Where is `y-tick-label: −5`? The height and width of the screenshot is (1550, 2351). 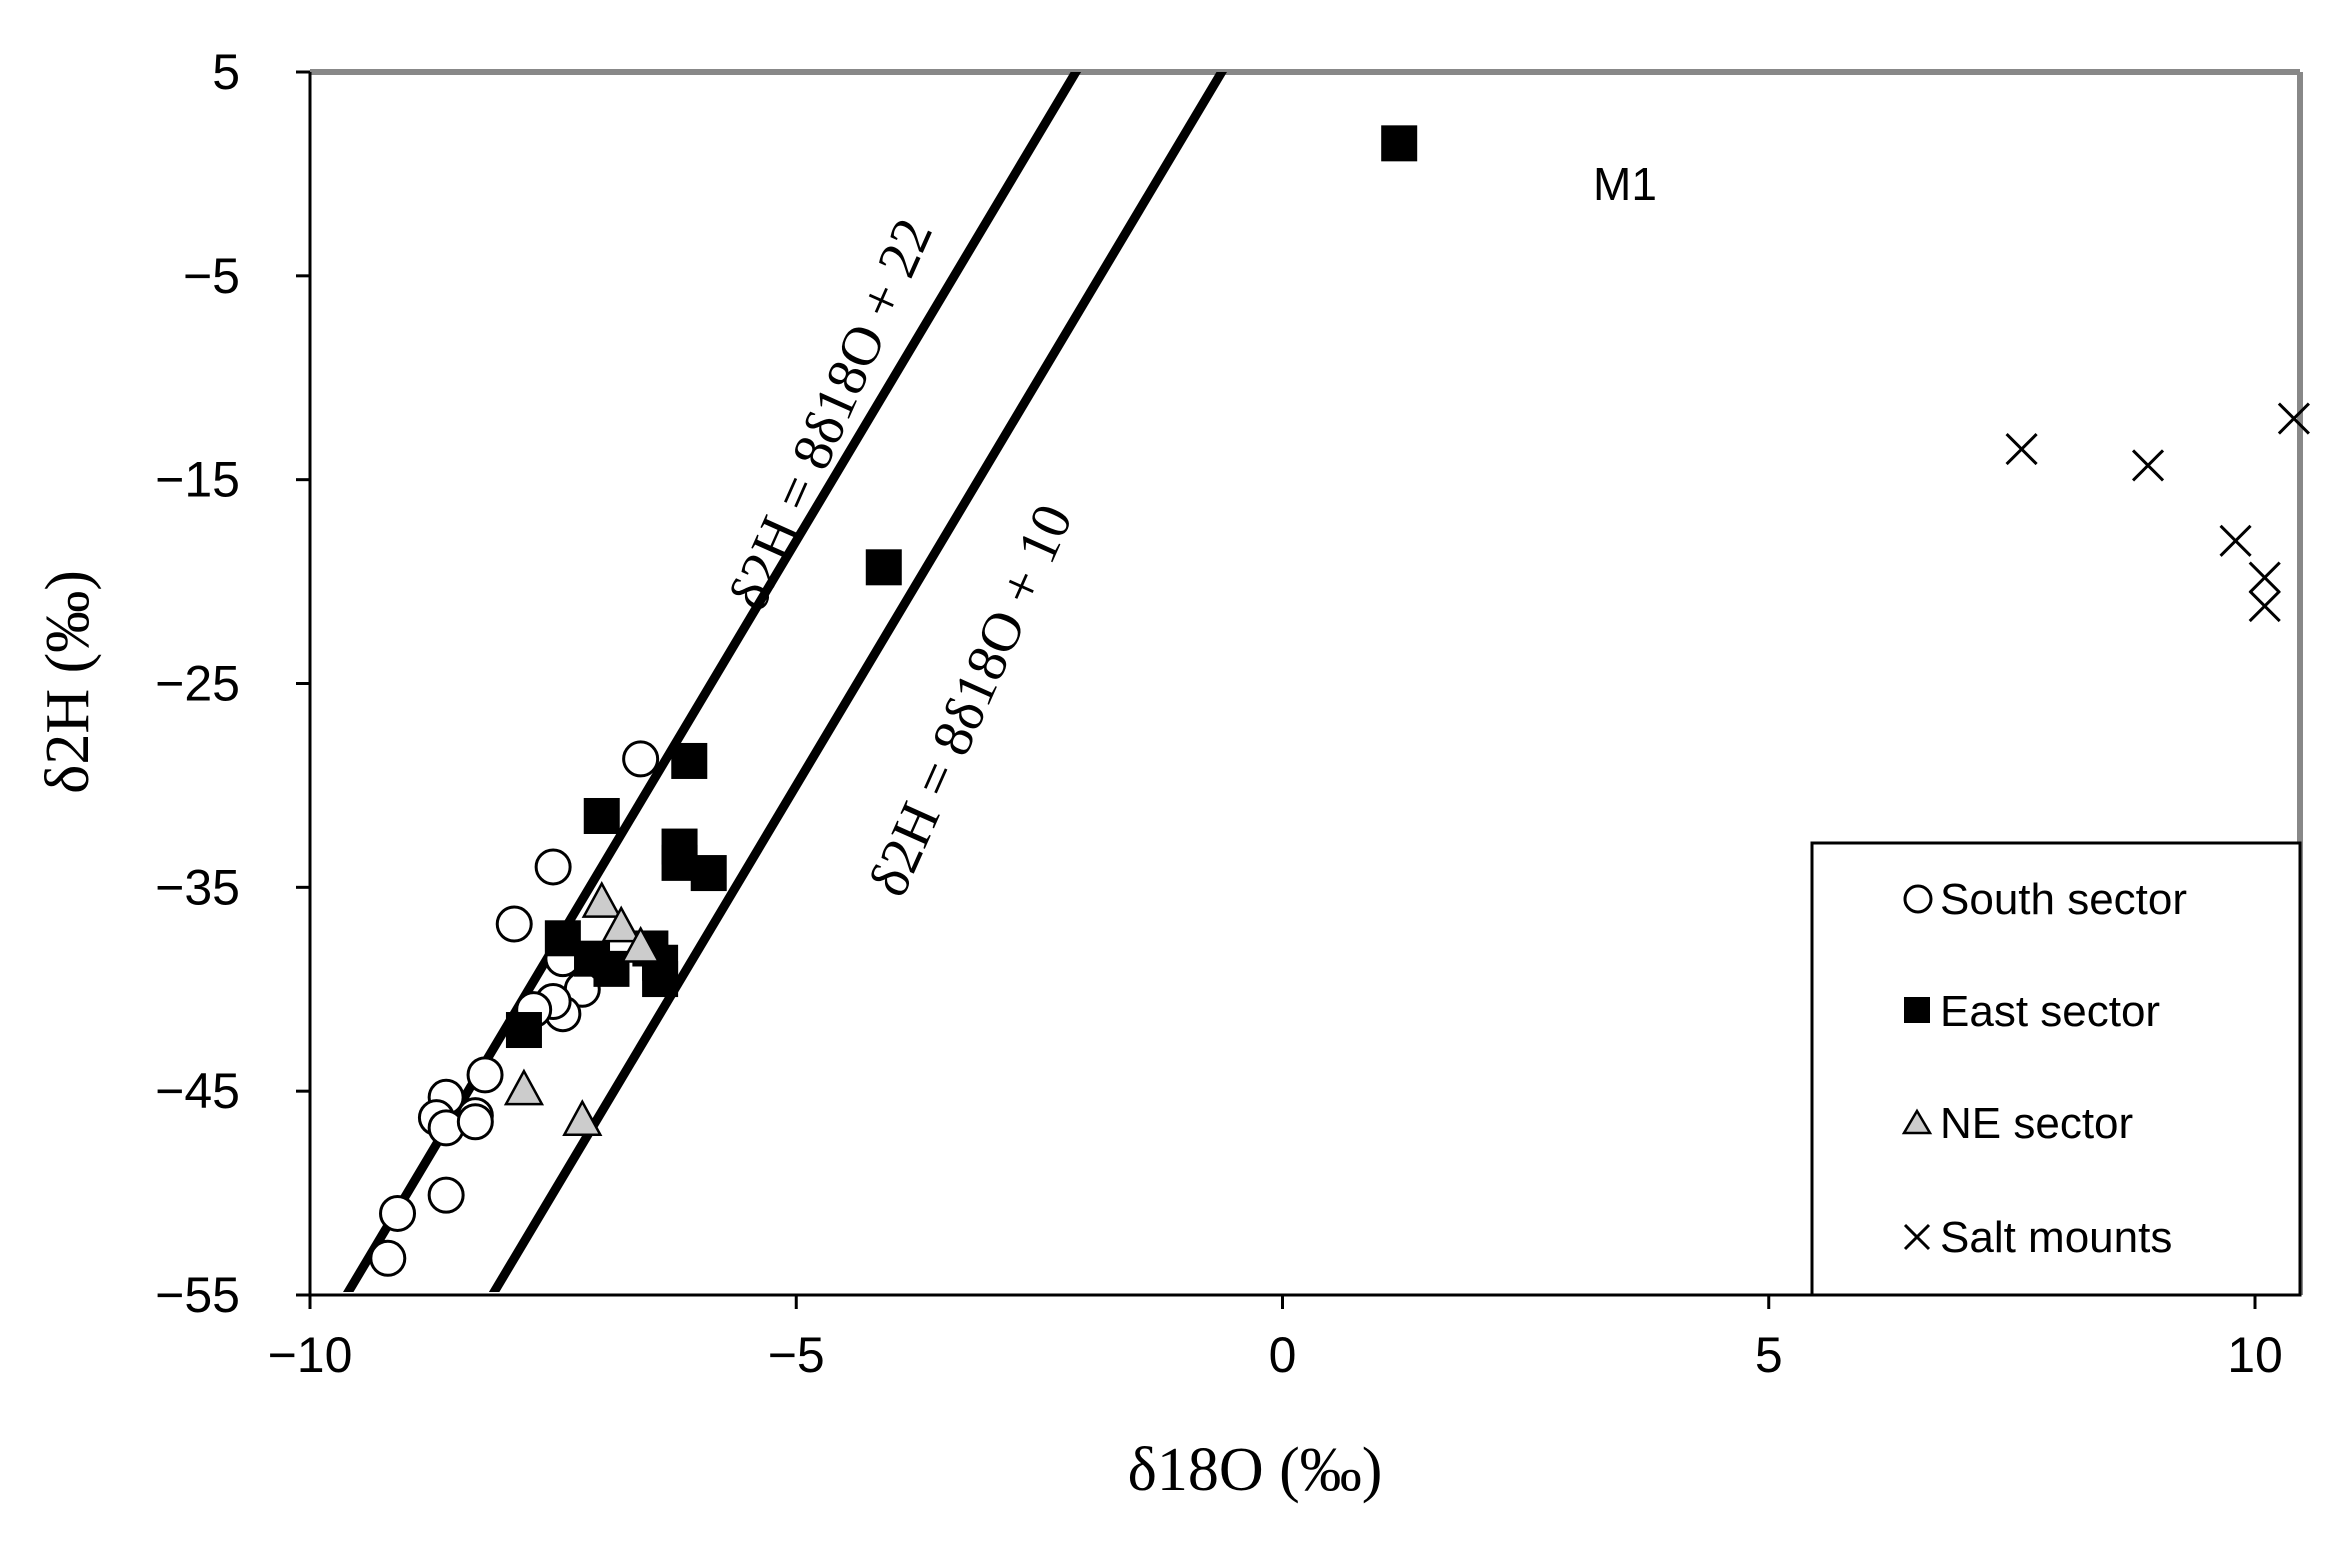 y-tick-label: −5 is located at coordinates (211, 276).